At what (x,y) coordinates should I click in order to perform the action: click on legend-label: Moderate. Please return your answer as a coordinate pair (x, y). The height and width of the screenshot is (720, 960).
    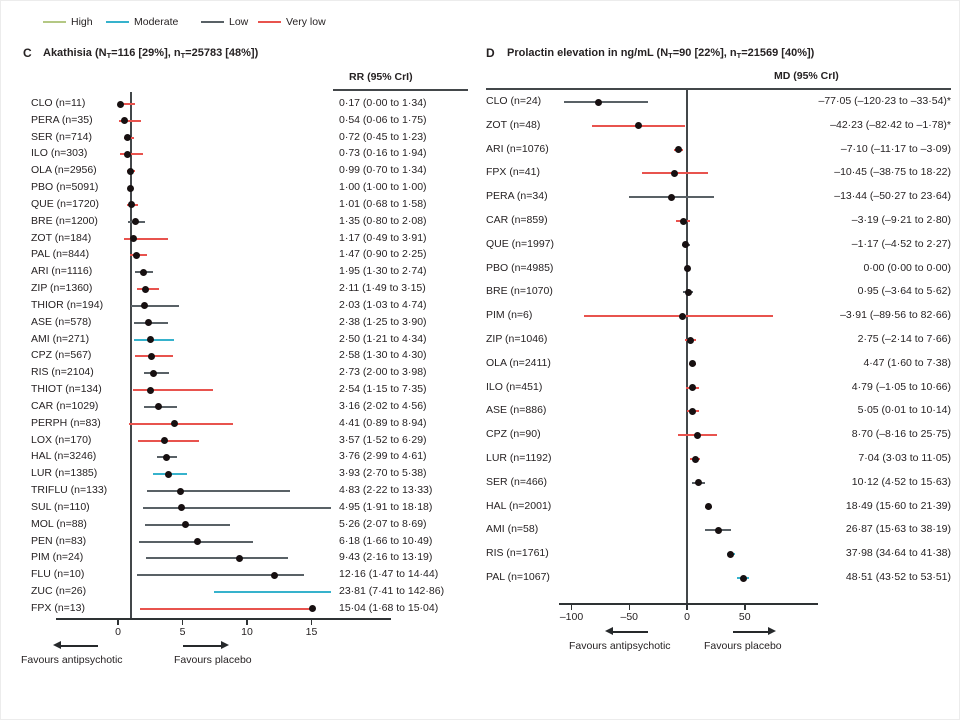
    Looking at the image, I should click on (156, 22).